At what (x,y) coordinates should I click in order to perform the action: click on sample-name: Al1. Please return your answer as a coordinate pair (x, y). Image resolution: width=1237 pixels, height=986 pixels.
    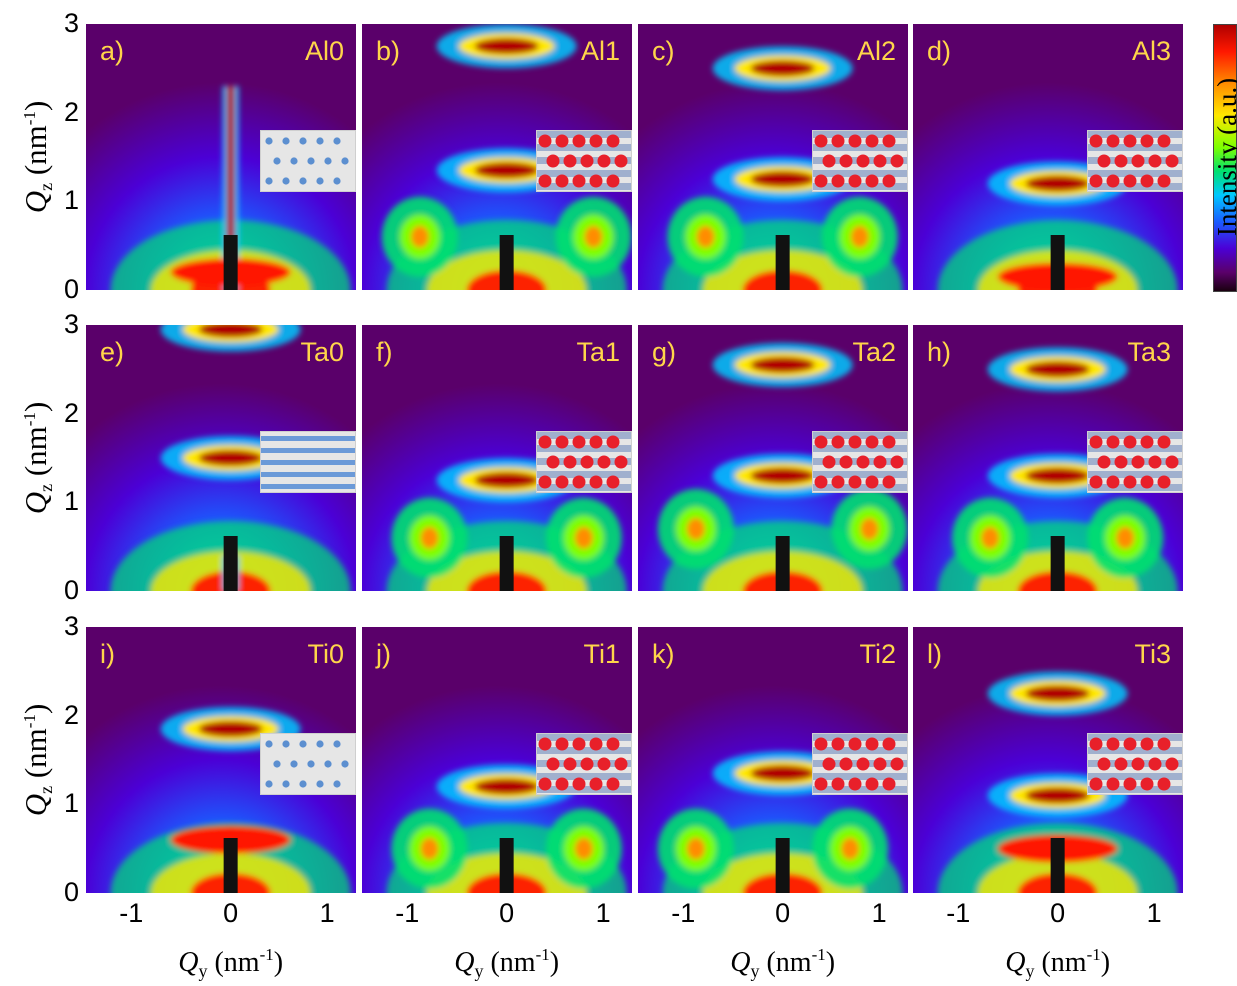
    Looking at the image, I should click on (600, 51).